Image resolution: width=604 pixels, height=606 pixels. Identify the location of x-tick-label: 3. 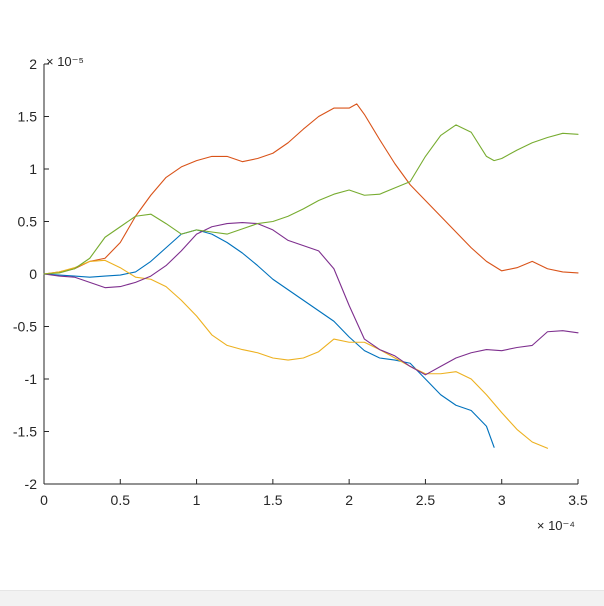
(502, 500).